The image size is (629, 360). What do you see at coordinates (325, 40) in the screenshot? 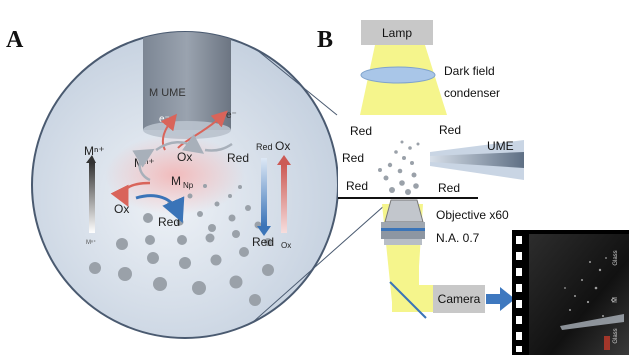
I see `panel-letter-b: B` at bounding box center [325, 40].